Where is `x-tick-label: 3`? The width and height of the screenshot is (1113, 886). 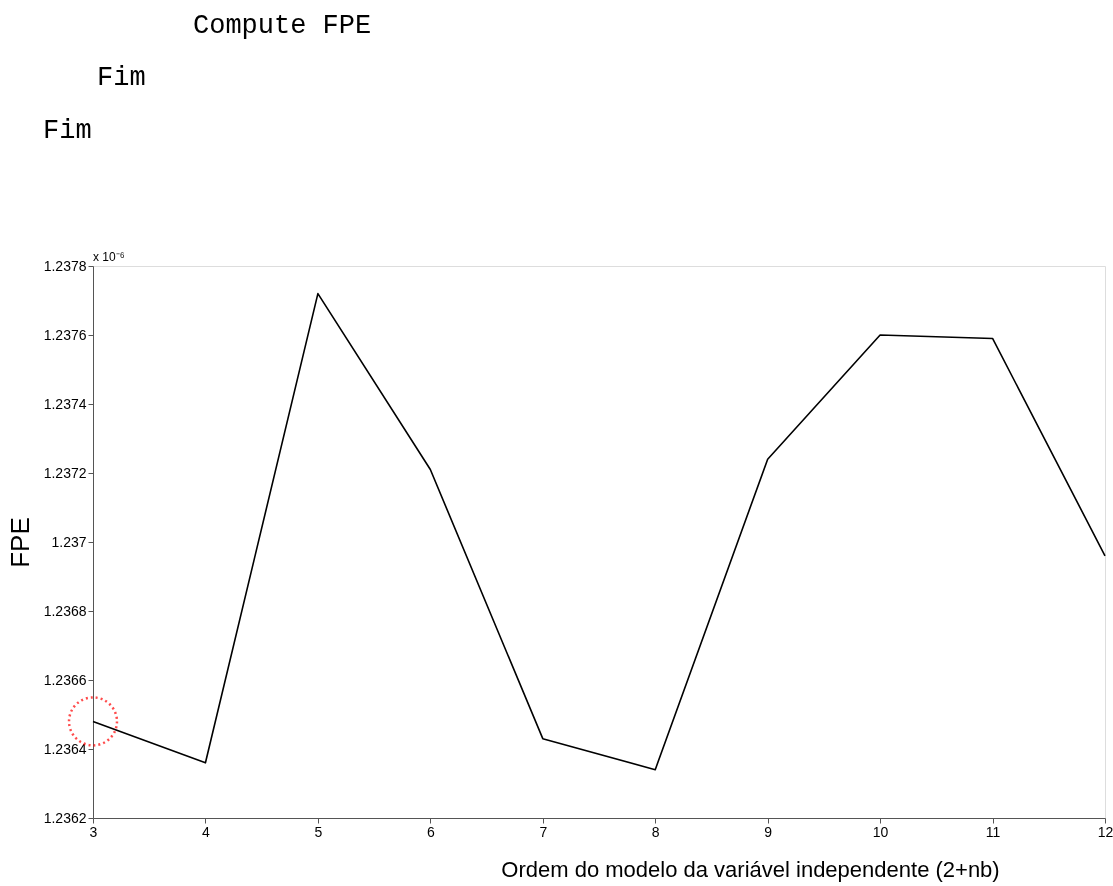 x-tick-label: 3 is located at coordinates (93, 831).